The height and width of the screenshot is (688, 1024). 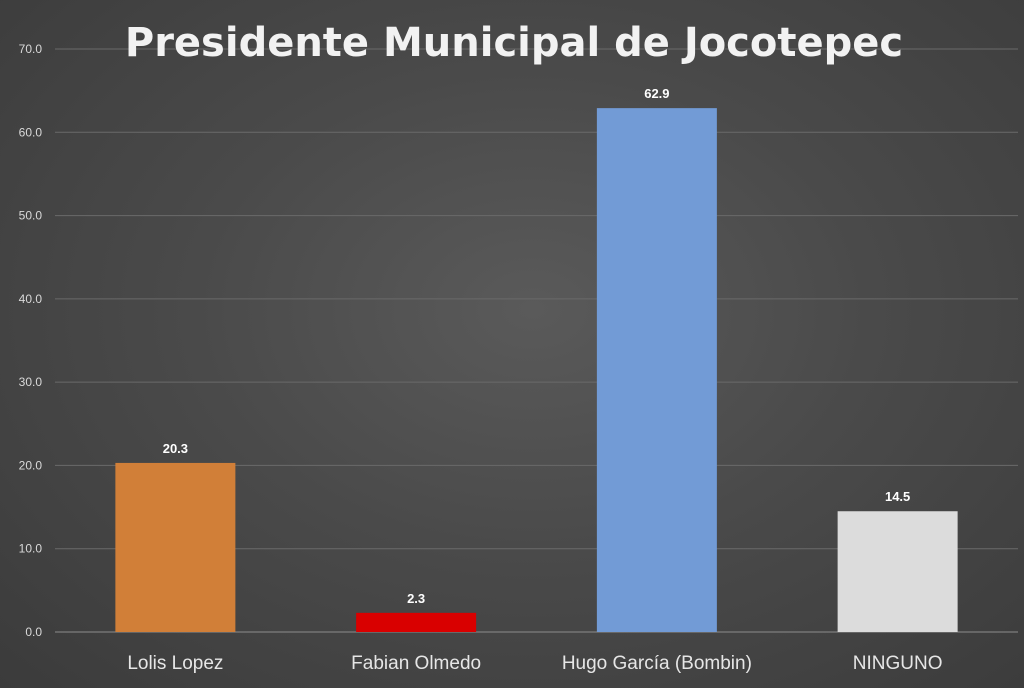 What do you see at coordinates (31, 465) in the screenshot?
I see `y-tick-label: 20.0` at bounding box center [31, 465].